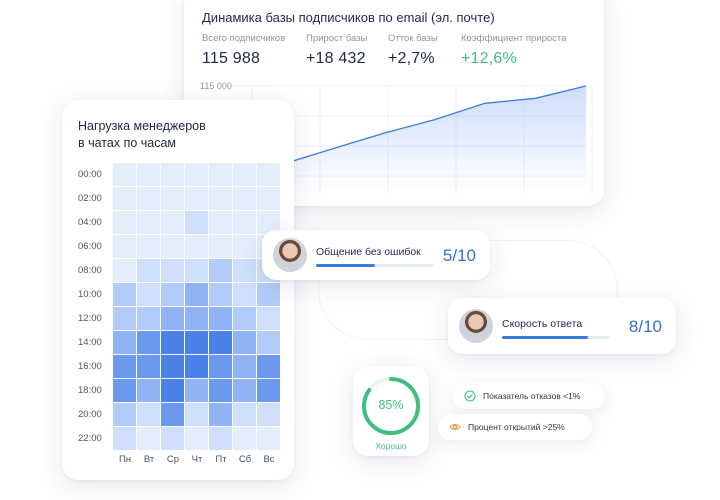 This screenshot has height=500, width=720. What do you see at coordinates (149, 459) in the screenshot?
I see `heatmap-column-label: Вт` at bounding box center [149, 459].